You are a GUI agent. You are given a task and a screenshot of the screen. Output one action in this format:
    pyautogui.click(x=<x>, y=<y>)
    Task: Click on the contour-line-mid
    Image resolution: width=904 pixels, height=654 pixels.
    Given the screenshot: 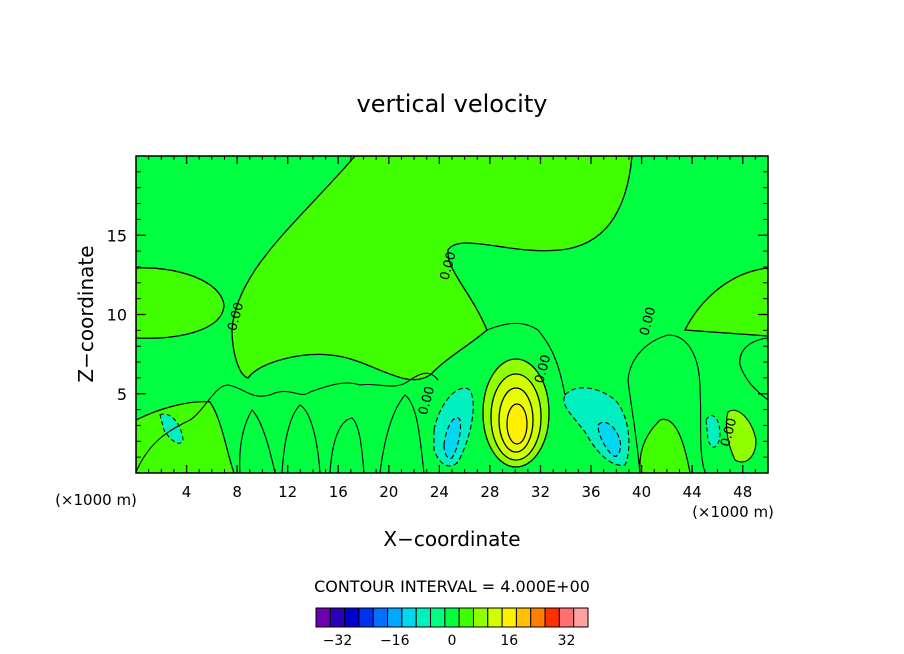 What is the action you would take?
    pyautogui.click(x=526, y=359)
    